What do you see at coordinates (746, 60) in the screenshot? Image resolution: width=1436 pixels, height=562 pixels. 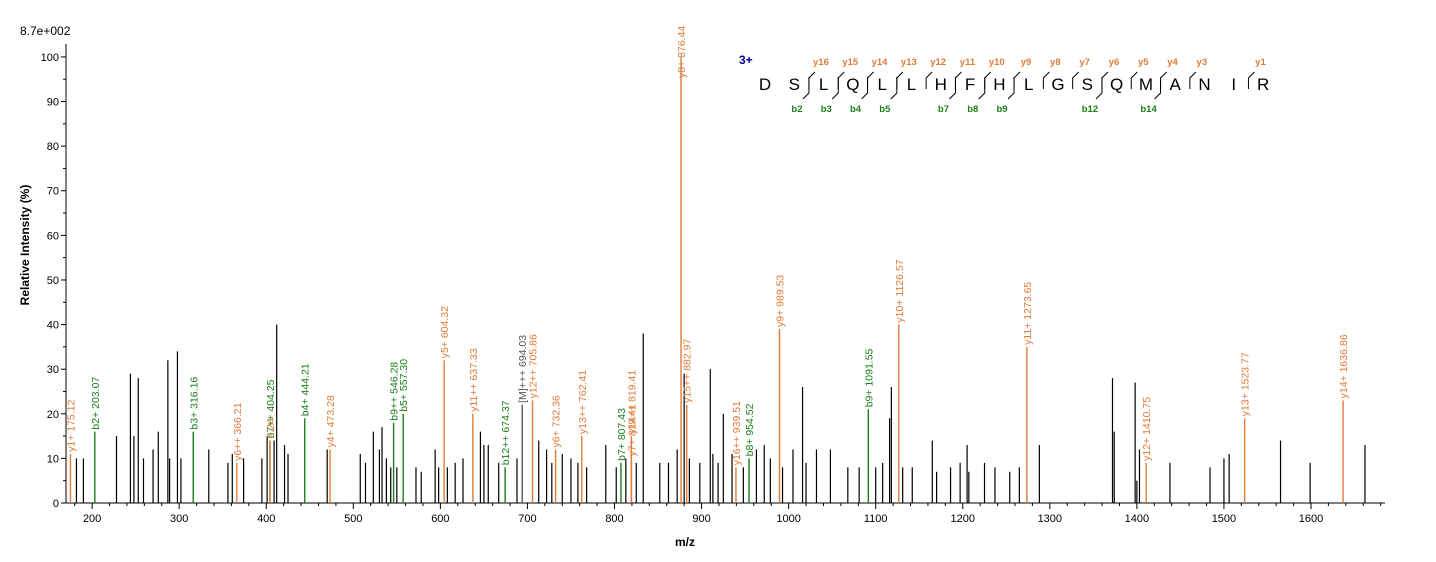 I see `charge-label: 3+` at bounding box center [746, 60].